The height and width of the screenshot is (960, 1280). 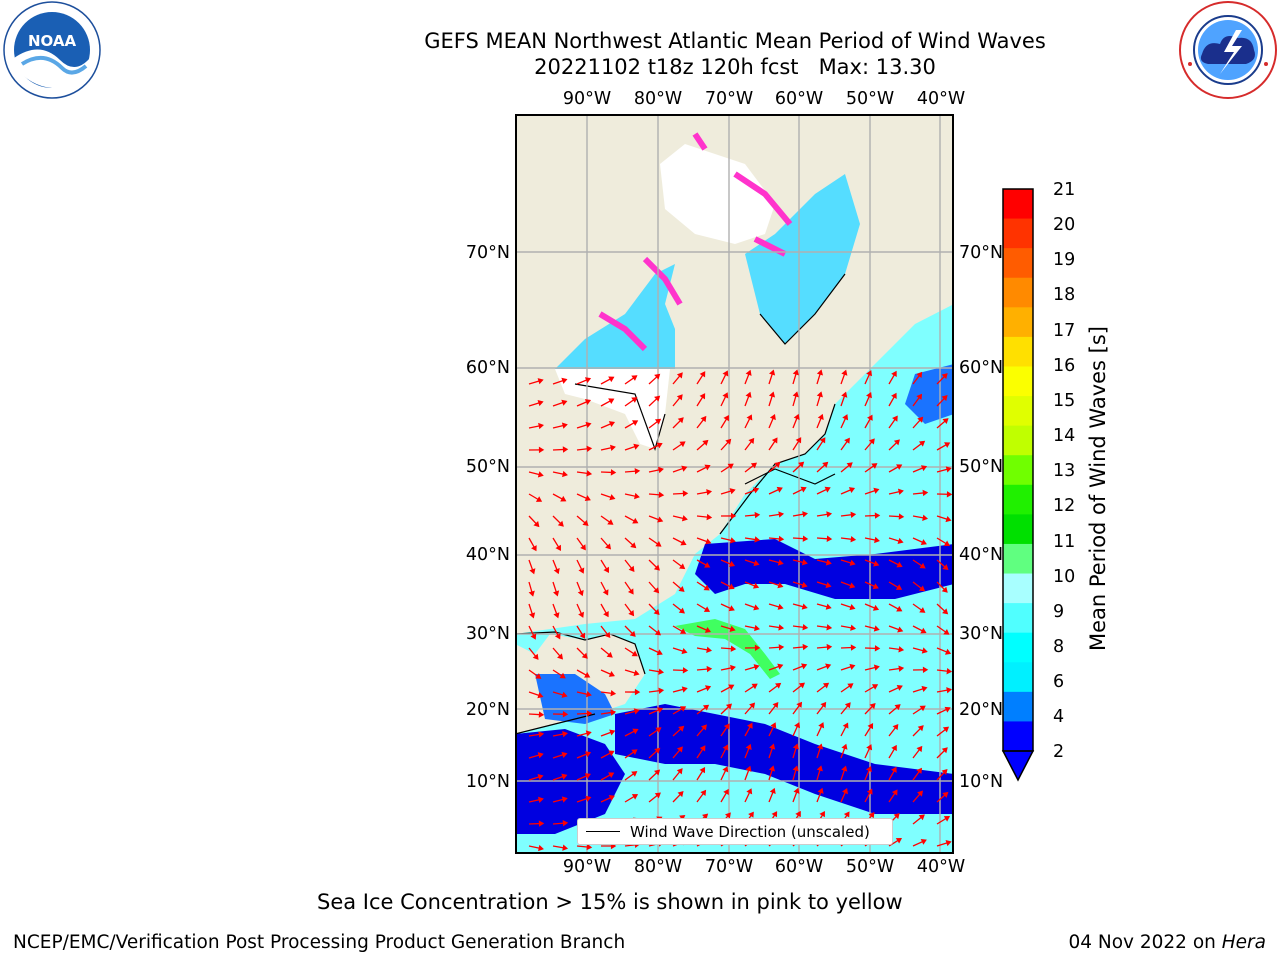 I want to click on nodata-ontario, so click(x=612, y=409).